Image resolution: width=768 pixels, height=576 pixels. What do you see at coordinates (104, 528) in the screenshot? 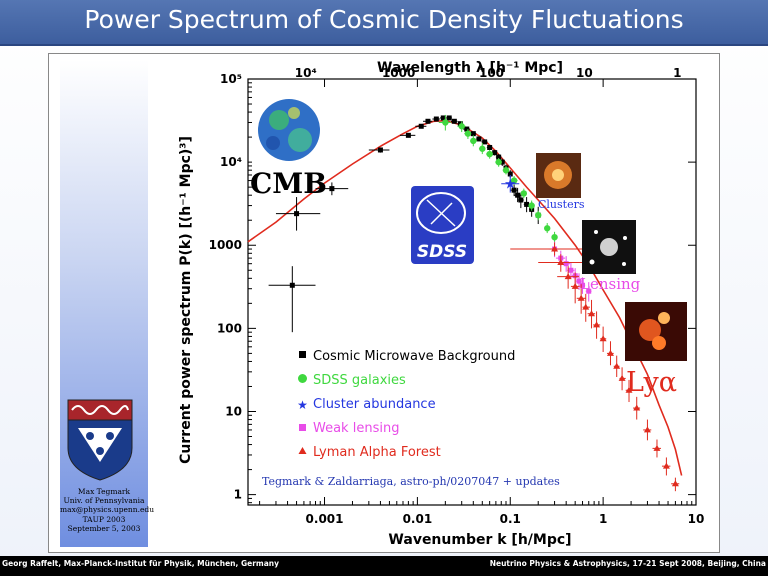
I see `credit-line: September 5, 2003` at bounding box center [104, 528].